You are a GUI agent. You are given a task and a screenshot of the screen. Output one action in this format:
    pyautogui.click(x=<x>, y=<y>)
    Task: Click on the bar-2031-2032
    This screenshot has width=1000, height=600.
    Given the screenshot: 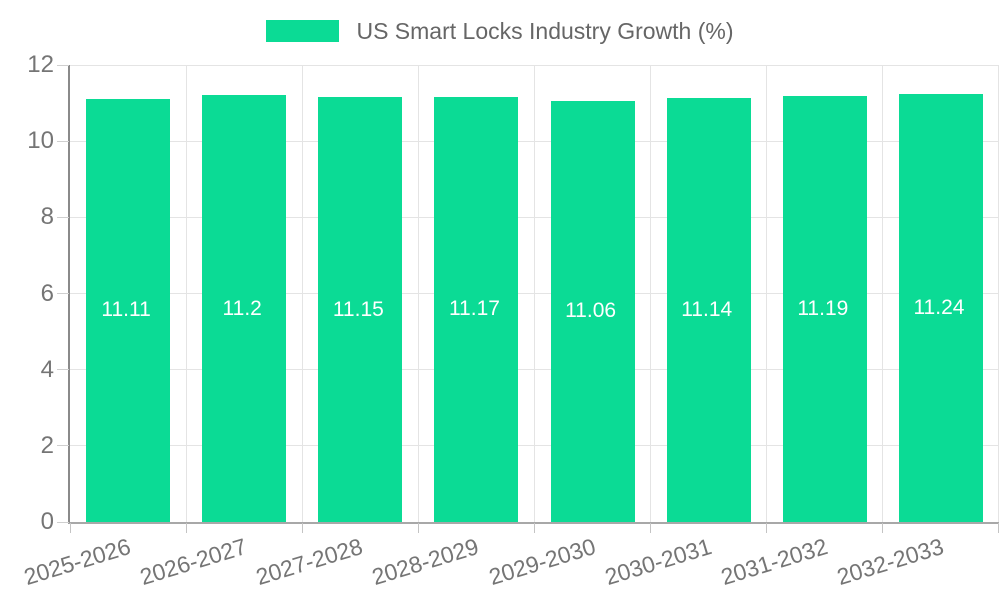 What is the action you would take?
    pyautogui.click(x=824, y=308)
    